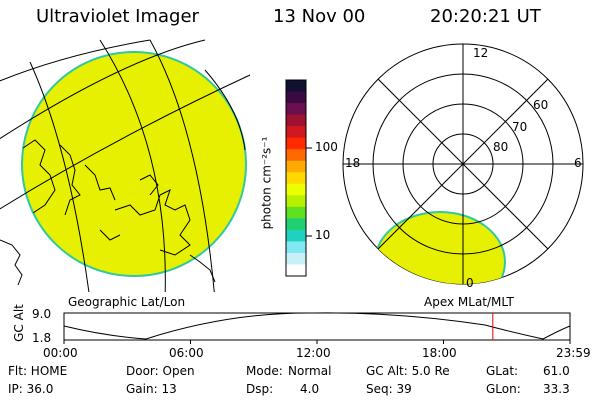  What do you see at coordinates (389, 389) in the screenshot?
I see `status-seq: Seq: 39` at bounding box center [389, 389].